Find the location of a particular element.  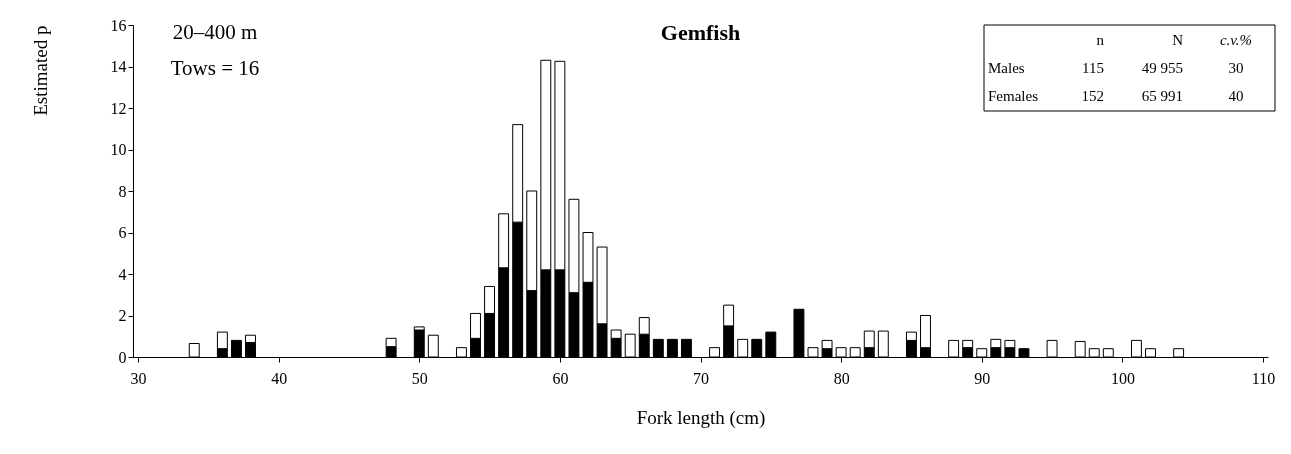

y-tick-label: 14 is located at coordinates (118, 66).